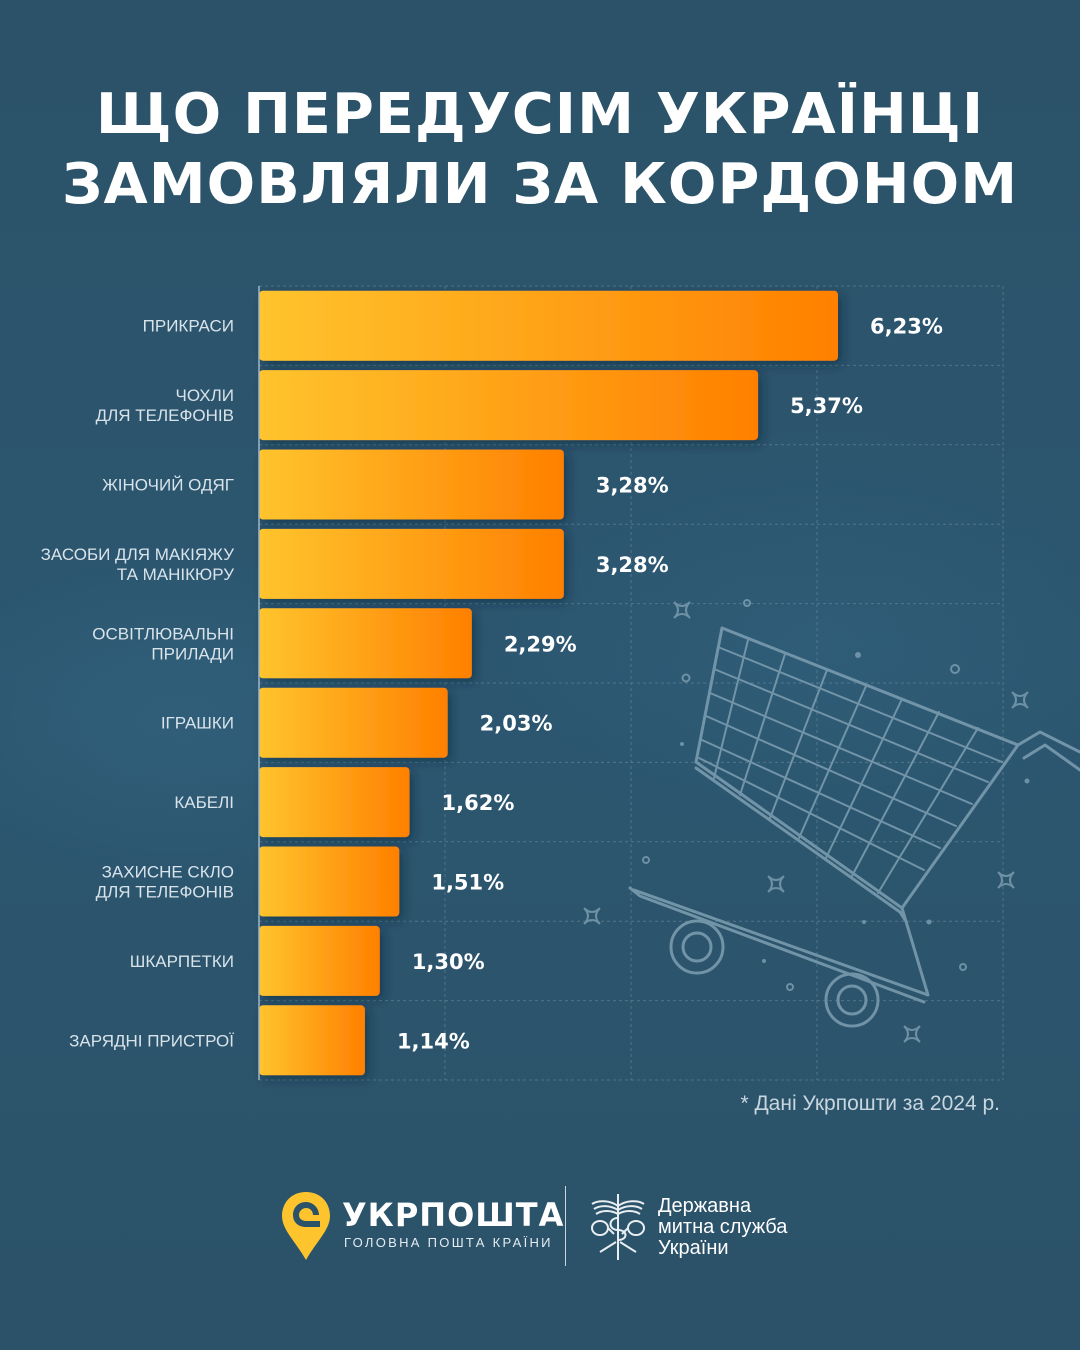 This screenshot has width=1080, height=1350. I want to click on category-label: ШКАРПЕТКИ, so click(182, 961).